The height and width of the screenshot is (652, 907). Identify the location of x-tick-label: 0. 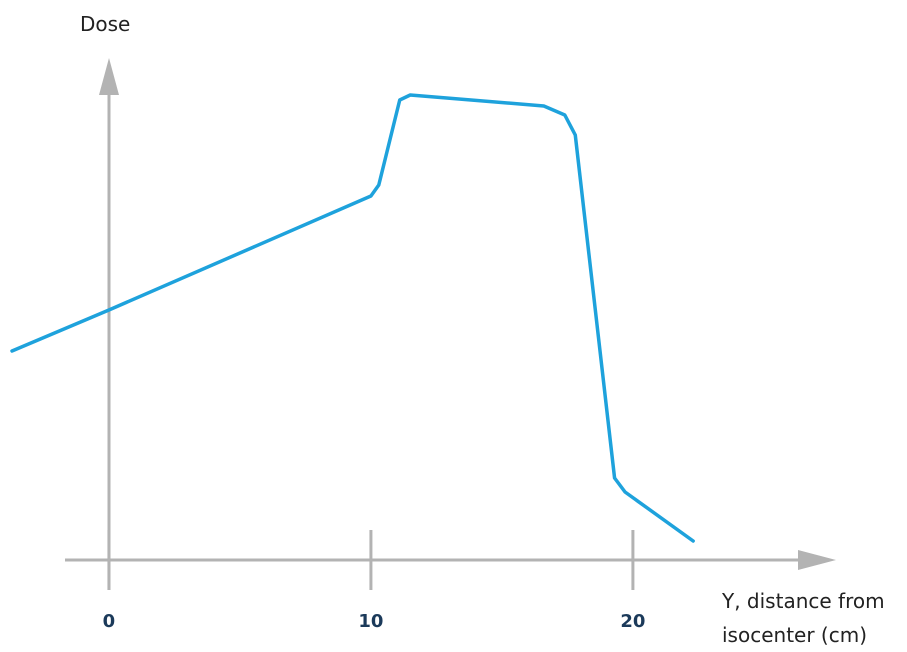
(109, 621).